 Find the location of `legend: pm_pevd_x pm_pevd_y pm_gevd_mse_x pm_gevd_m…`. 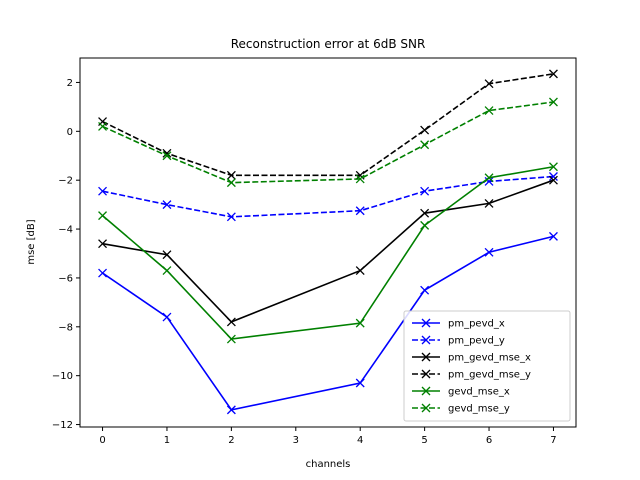

legend: pm_pevd_x pm_pevd_y pm_gevd_mse_x pm_gevd_m… is located at coordinates (487, 366).